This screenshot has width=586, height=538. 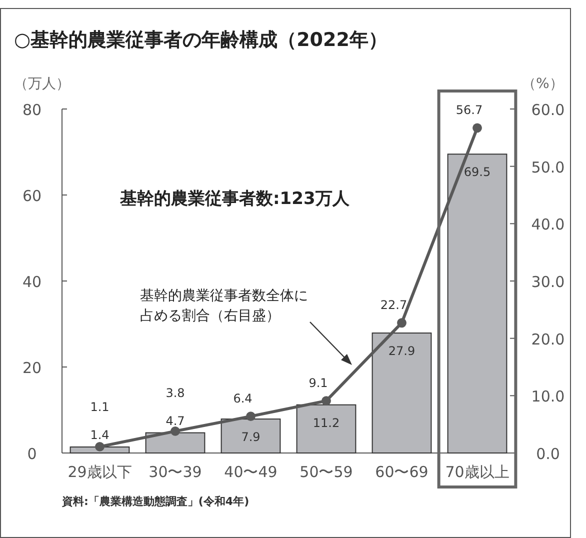 I want to click on data-label: 27.9, so click(x=402, y=351).